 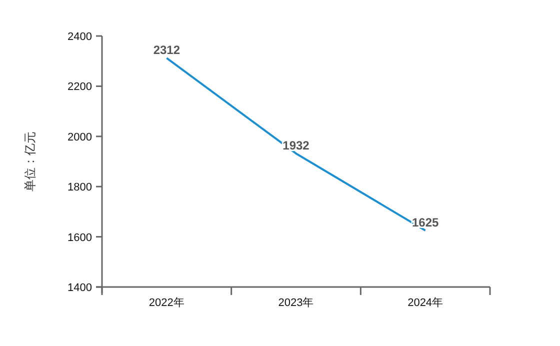 I want to click on x-tick-label: 2023年, so click(x=296, y=303).